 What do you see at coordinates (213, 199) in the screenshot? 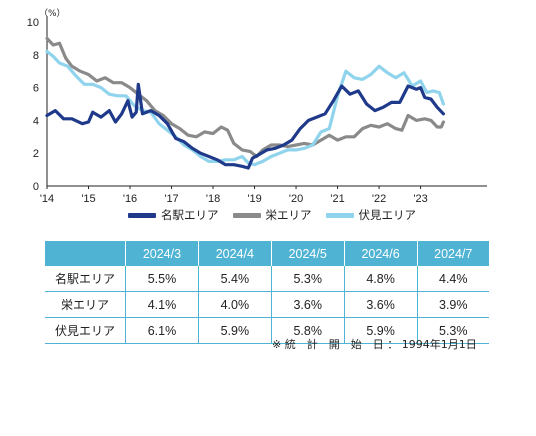
I see `x-tick-label: '18` at bounding box center [213, 199].